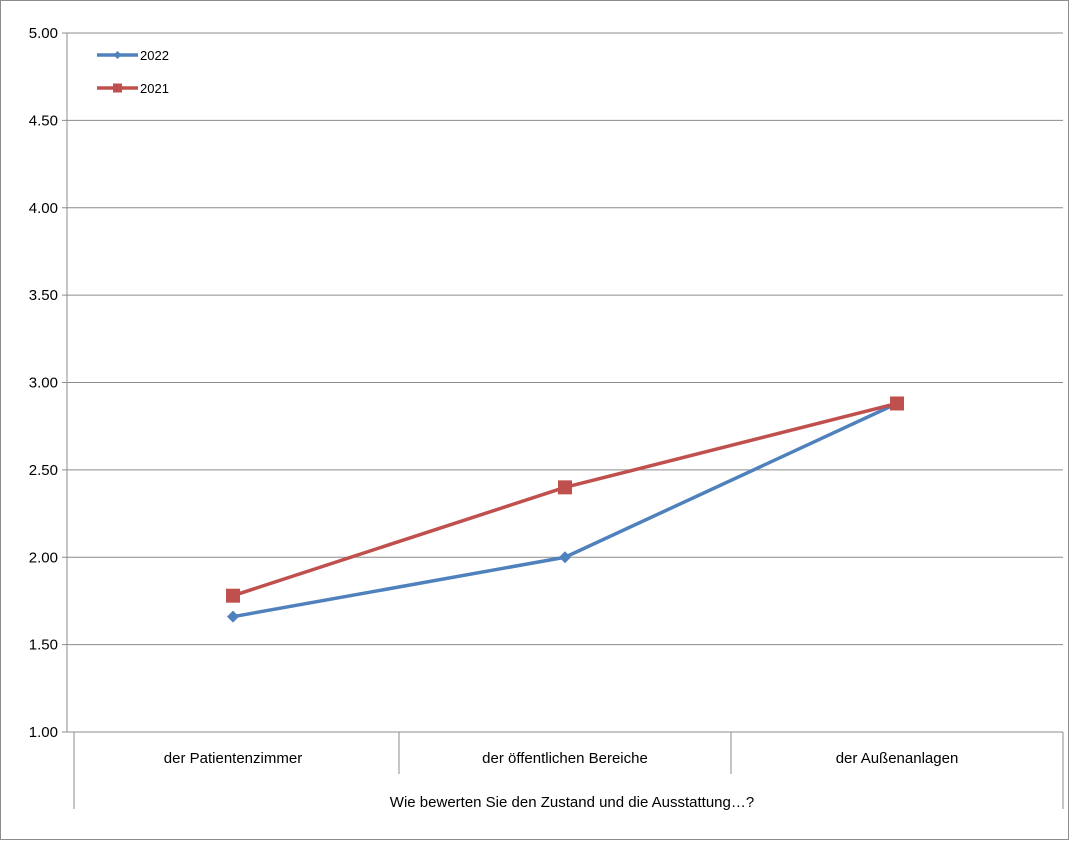 The image size is (1069, 844). What do you see at coordinates (154, 55) in the screenshot?
I see `legend-label-2022: 2022` at bounding box center [154, 55].